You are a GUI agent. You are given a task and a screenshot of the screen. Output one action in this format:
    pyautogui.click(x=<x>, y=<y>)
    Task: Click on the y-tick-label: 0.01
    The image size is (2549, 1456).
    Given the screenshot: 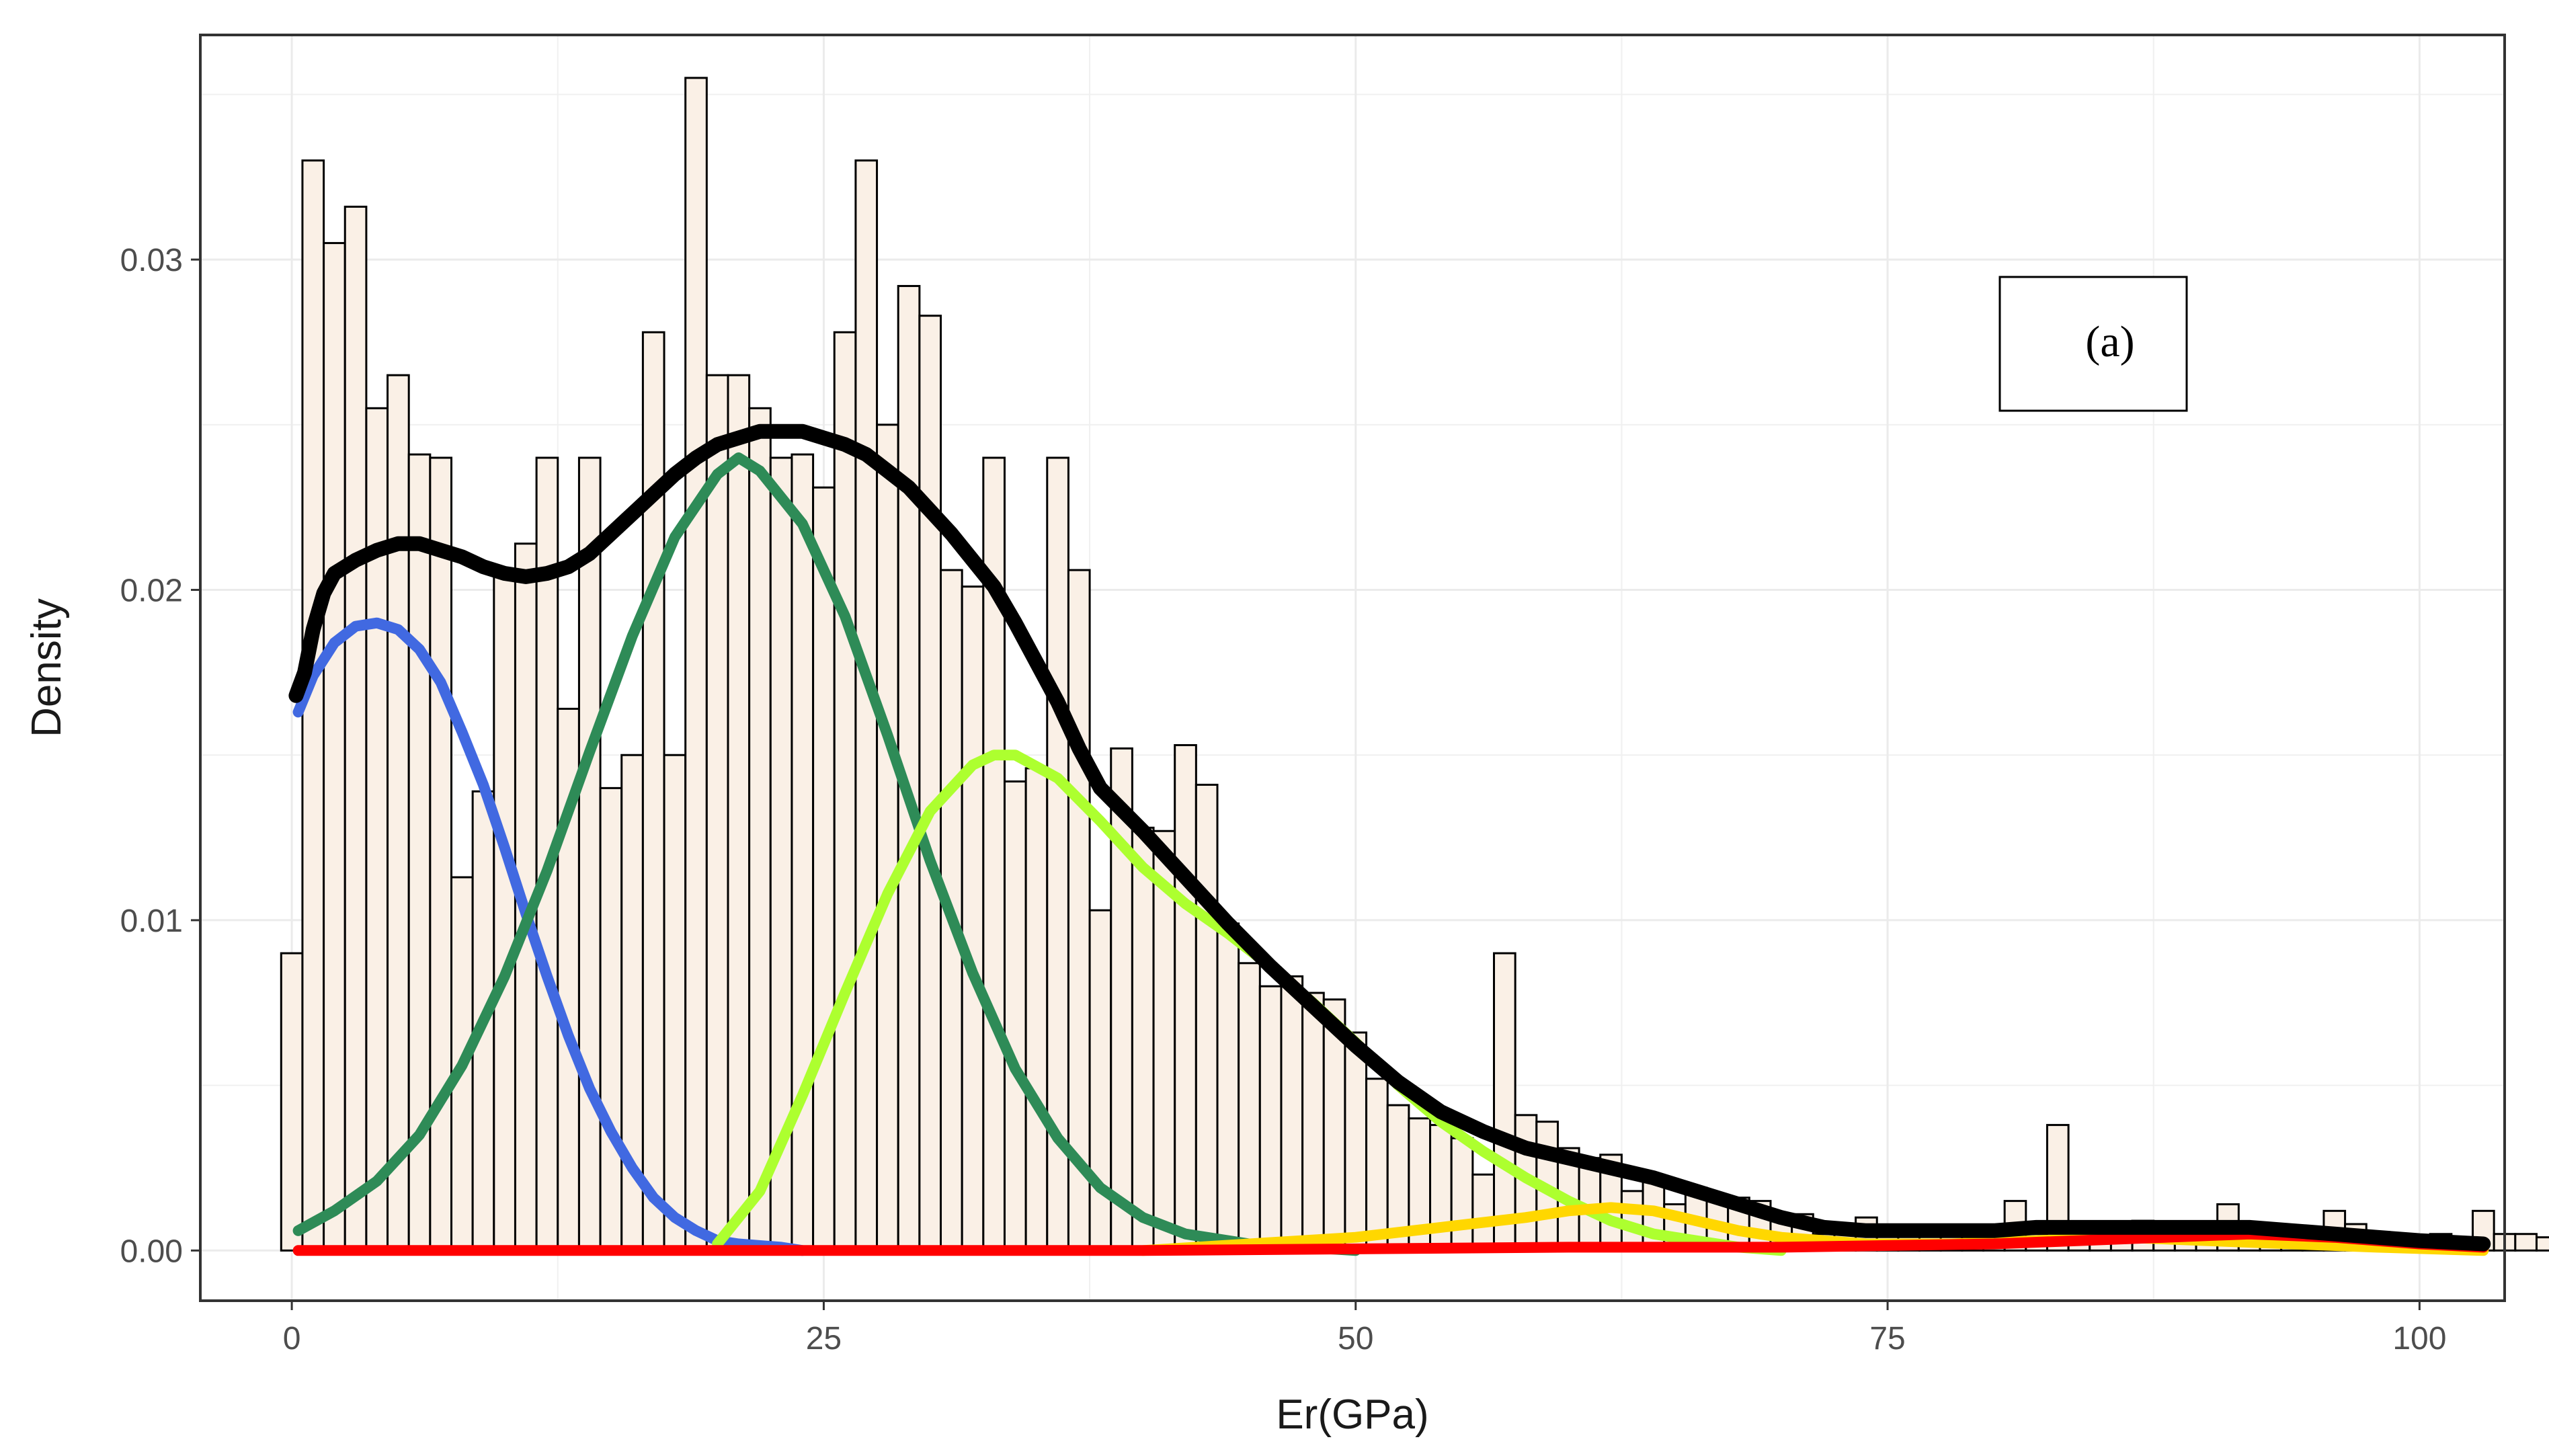 What is the action you would take?
    pyautogui.click(x=151, y=921)
    